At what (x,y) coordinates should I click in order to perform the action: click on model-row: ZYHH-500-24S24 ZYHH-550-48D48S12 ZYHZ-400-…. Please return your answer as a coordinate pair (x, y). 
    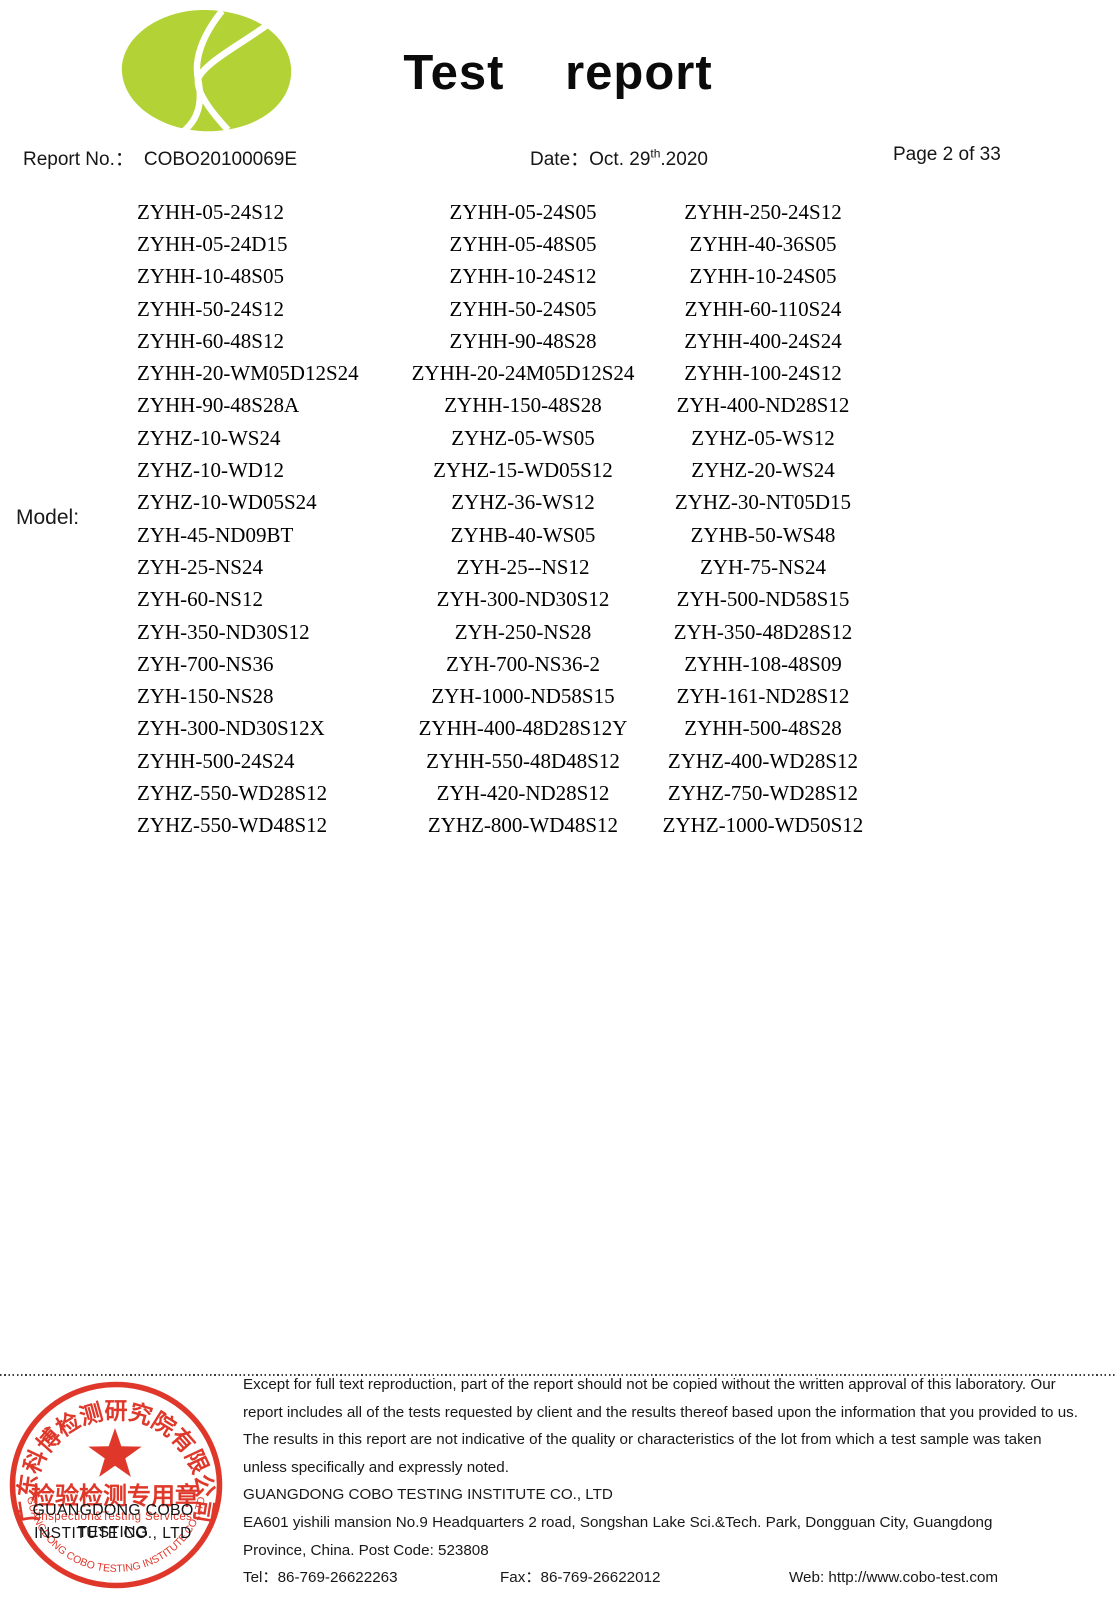
    Looking at the image, I should click on (497, 761).